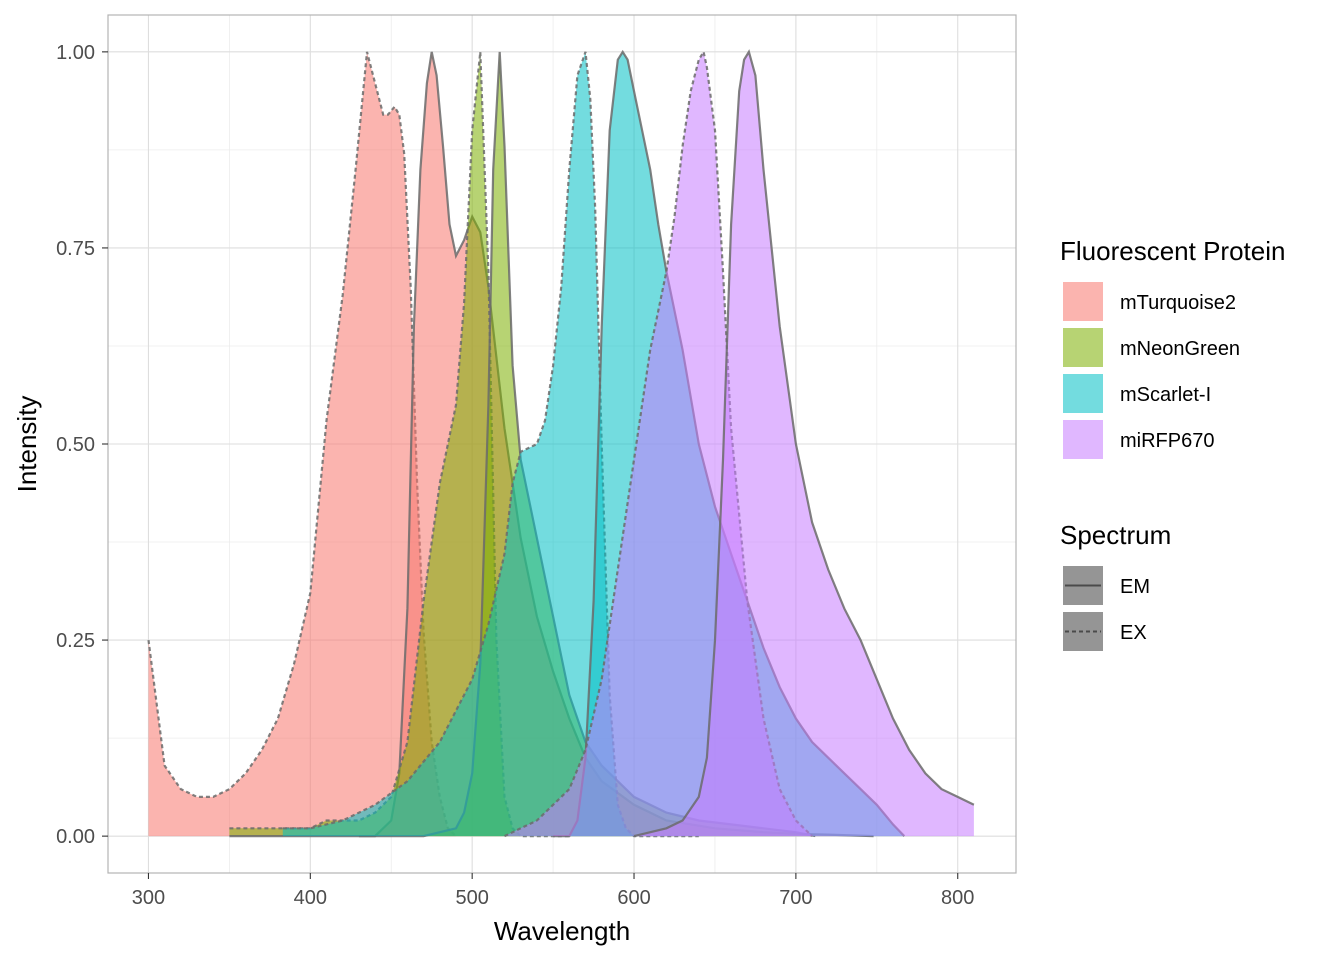 This screenshot has width=1344, height=960. I want to click on x-tick-label: 400, so click(310, 898).